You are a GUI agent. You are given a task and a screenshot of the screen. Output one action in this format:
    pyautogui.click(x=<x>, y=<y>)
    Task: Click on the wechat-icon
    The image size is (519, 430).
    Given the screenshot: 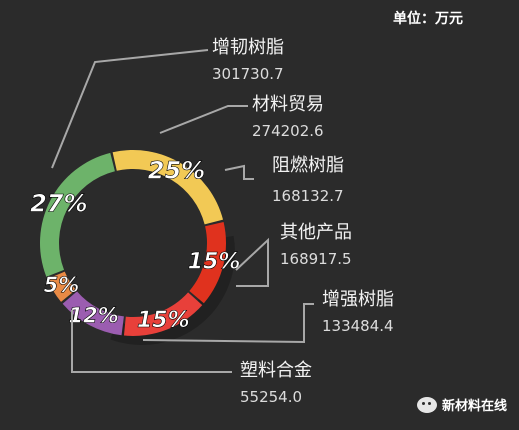 What is the action you would take?
    pyautogui.click(x=427, y=404)
    